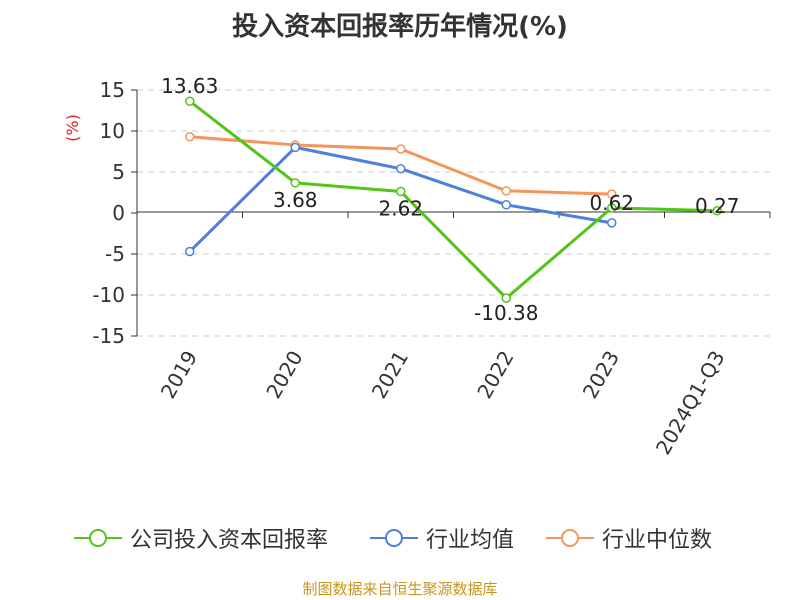 Image resolution: width=800 pixels, height=600 pixels. Describe the element at coordinates (115, 254) in the screenshot. I see `y-tick-label: -5` at that location.